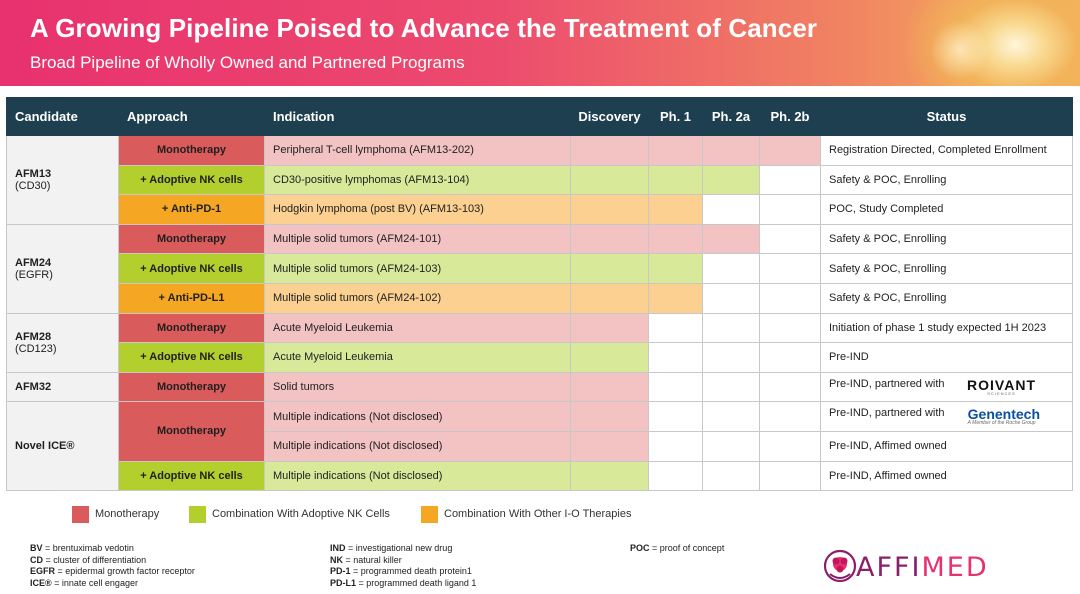 This screenshot has width=1080, height=594. Describe the element at coordinates (82, 548) in the screenshot. I see `abbreviation-item: BV = brentuximab vedotin` at that location.